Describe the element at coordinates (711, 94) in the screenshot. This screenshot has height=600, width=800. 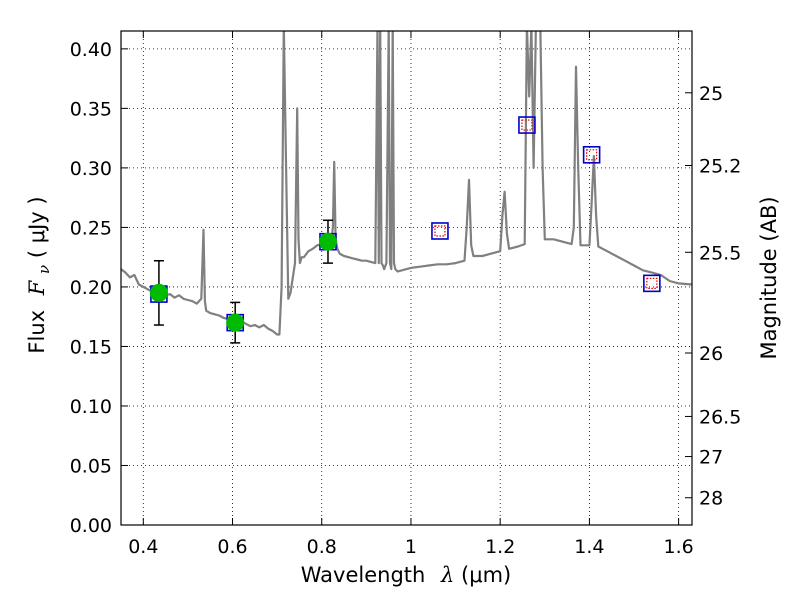
I see `y2-tick-label: 25` at that location.